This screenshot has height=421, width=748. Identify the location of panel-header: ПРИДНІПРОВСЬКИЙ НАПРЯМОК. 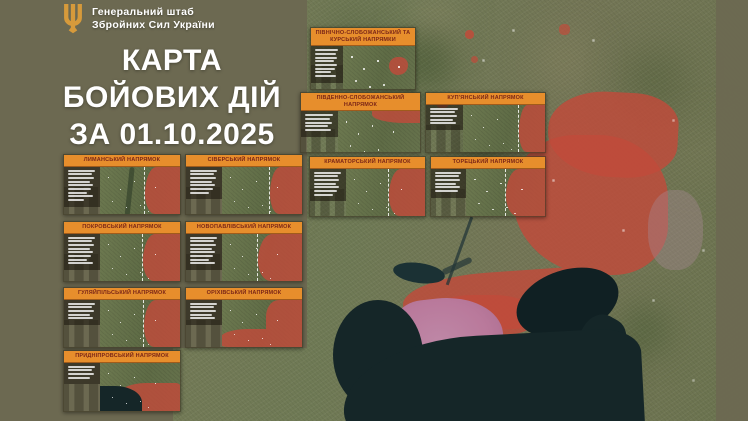
(122, 357).